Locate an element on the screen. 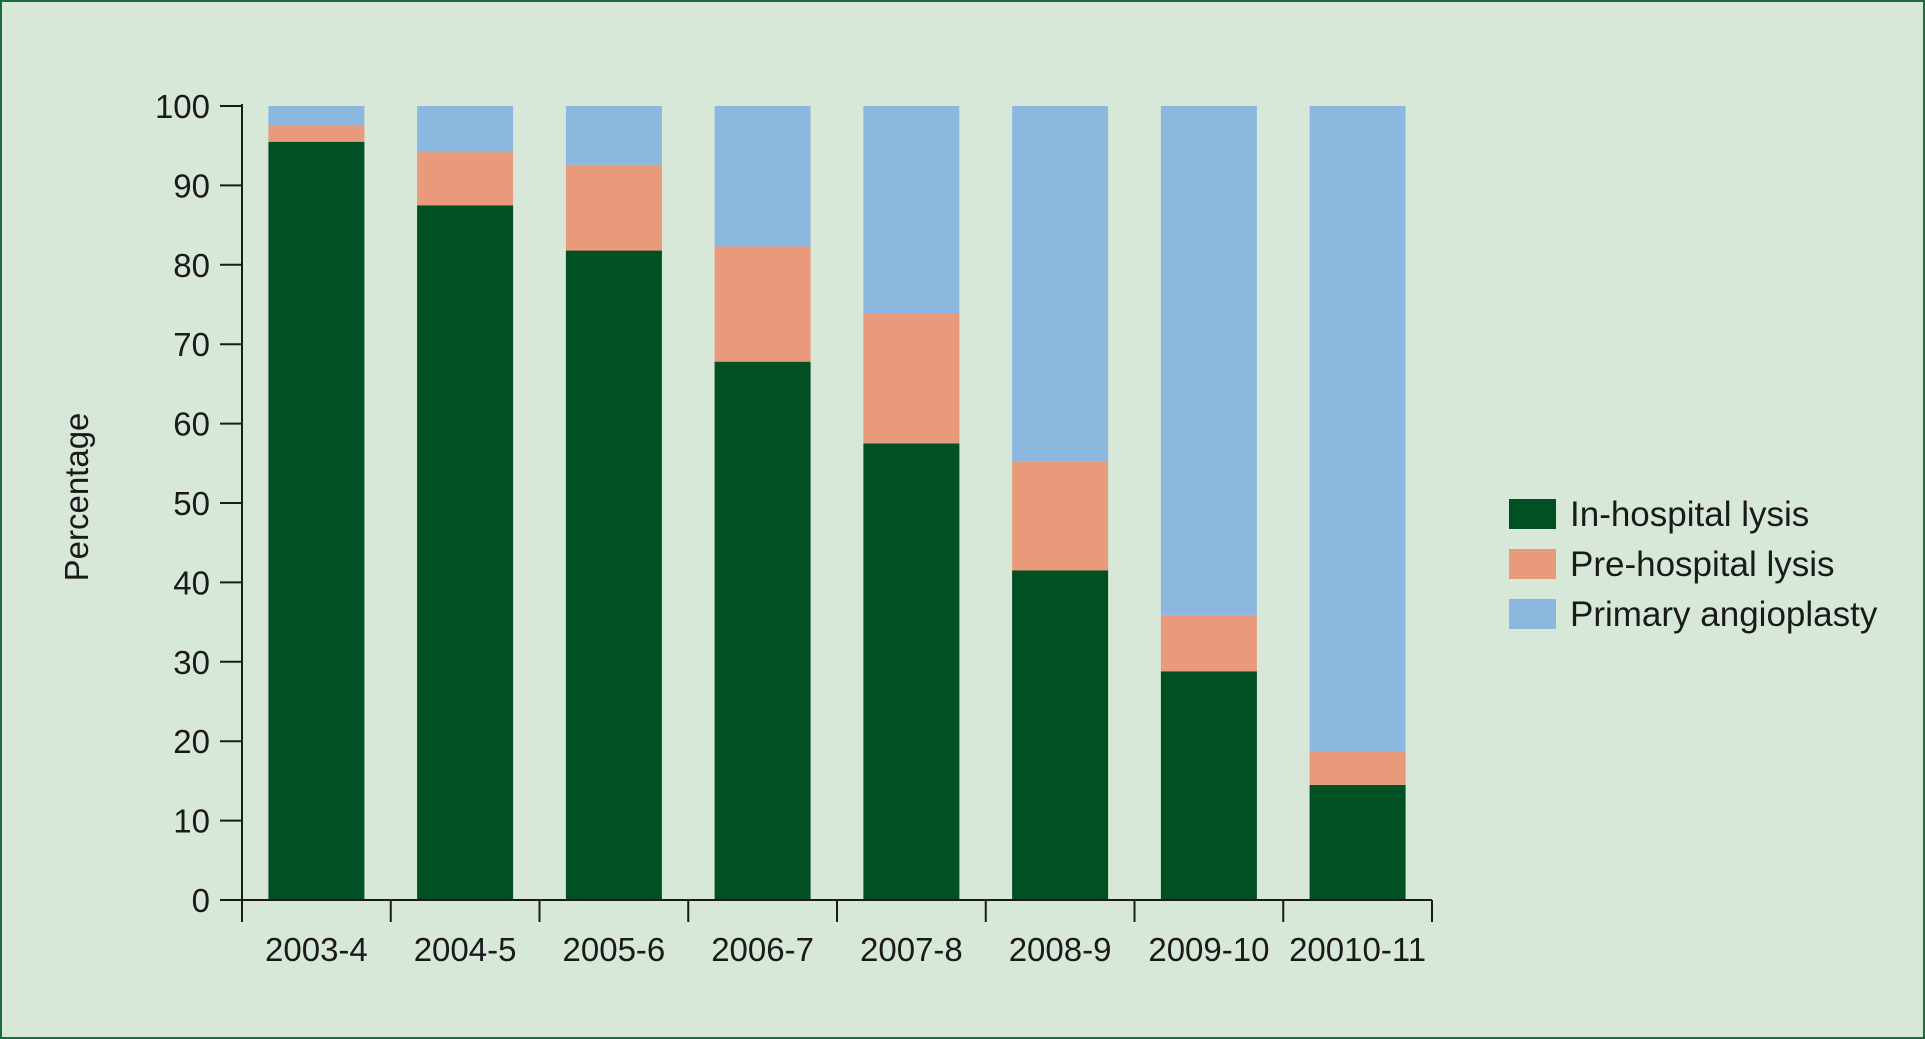 The height and width of the screenshot is (1039, 1925). x-tick-label: 2008-9 is located at coordinates (1060, 949).